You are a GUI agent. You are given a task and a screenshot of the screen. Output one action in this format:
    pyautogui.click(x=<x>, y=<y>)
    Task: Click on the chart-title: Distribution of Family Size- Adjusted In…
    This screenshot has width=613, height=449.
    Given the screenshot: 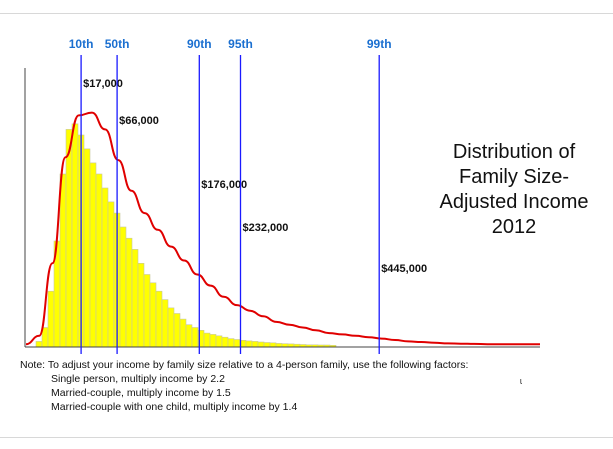 What is the action you would take?
    pyautogui.click(x=514, y=190)
    